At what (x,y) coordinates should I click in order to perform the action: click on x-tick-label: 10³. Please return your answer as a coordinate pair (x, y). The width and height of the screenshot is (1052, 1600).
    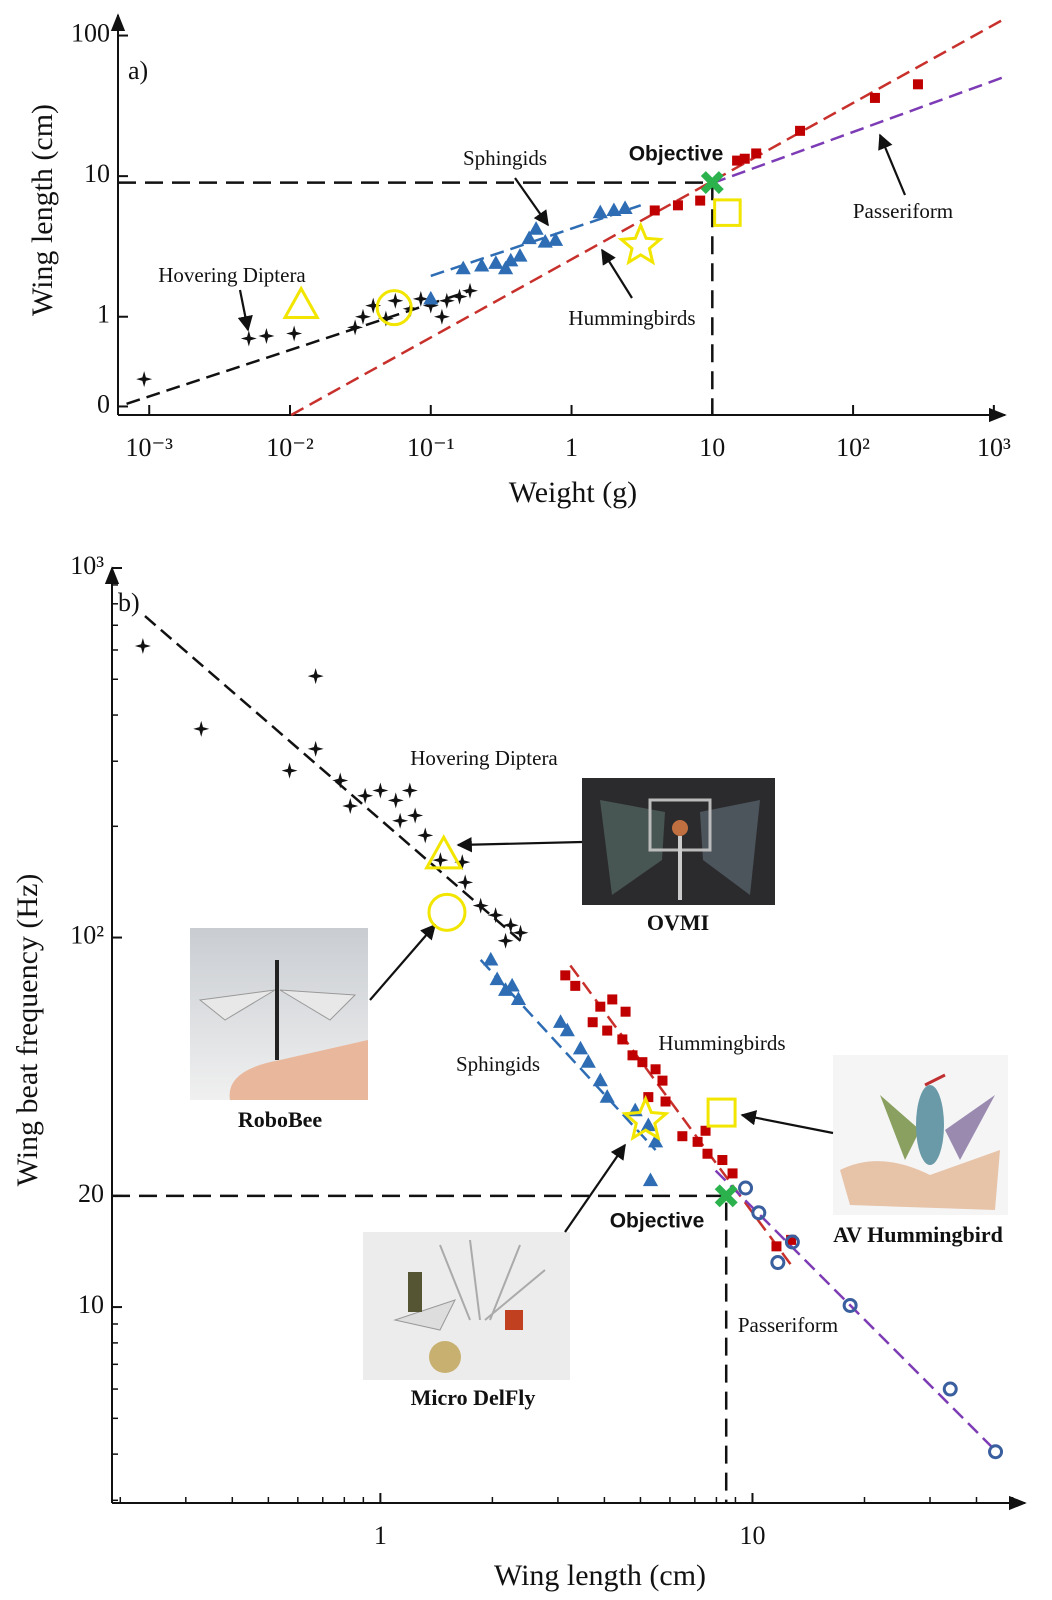
    Looking at the image, I should click on (994, 447).